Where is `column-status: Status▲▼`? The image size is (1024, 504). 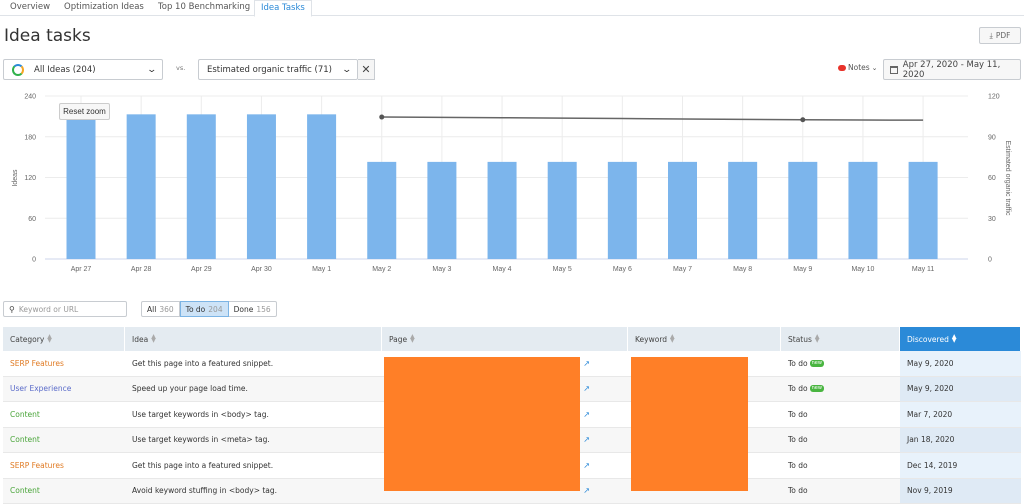 column-status: Status▲▼ is located at coordinates (840, 339).